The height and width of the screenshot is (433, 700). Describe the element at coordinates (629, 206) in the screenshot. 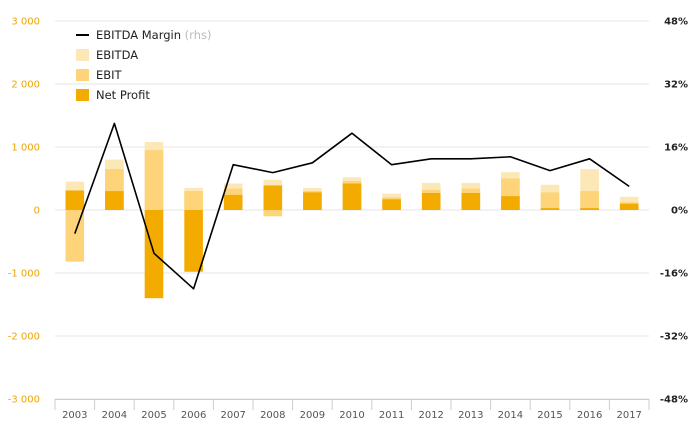

I see `bar-net-profit-2017` at that location.